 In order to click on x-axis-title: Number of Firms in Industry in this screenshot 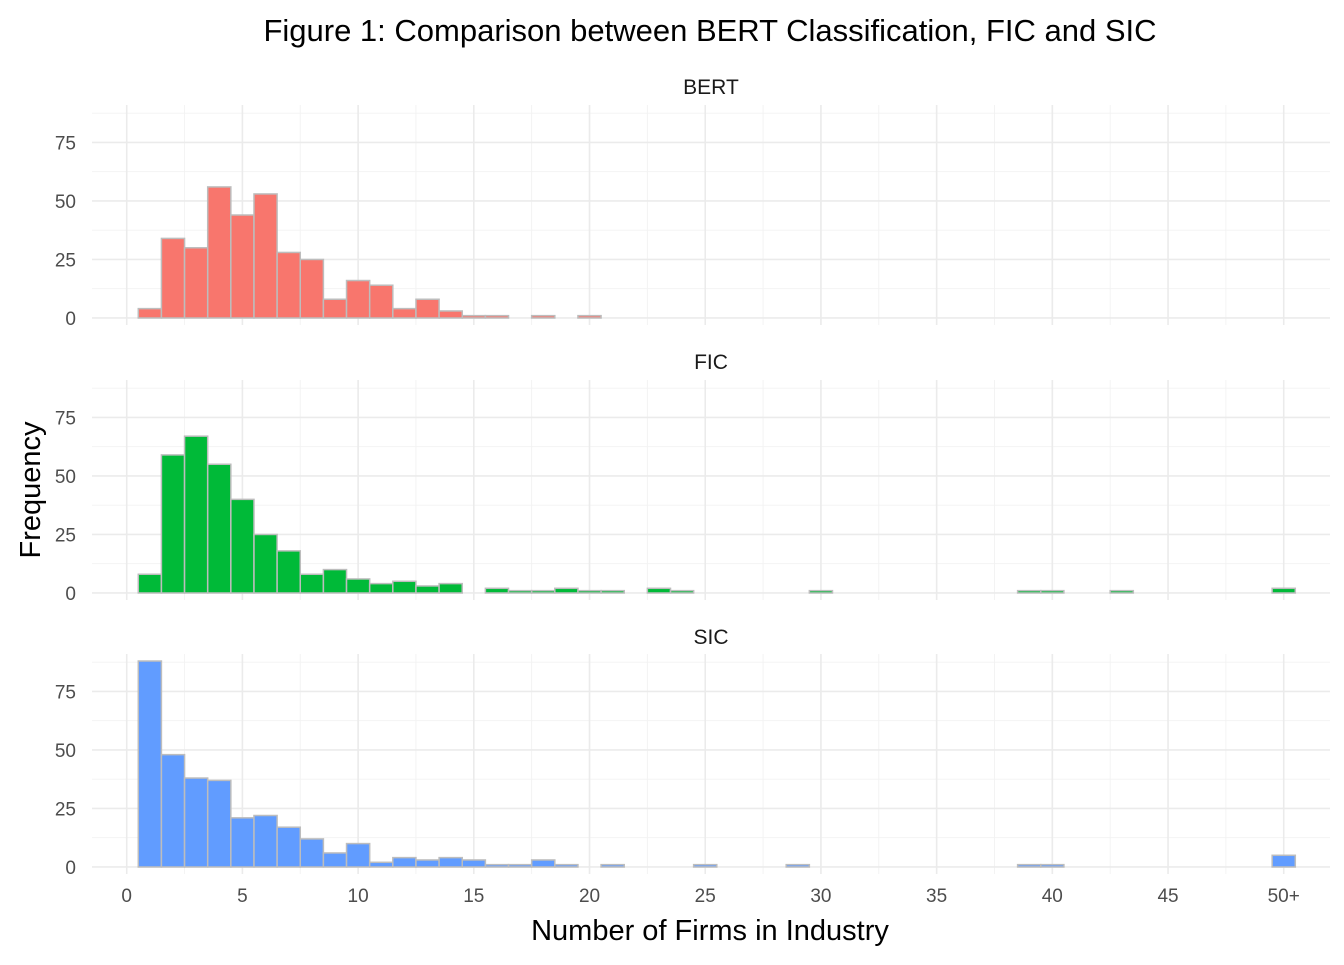, I will do `click(710, 931)`.